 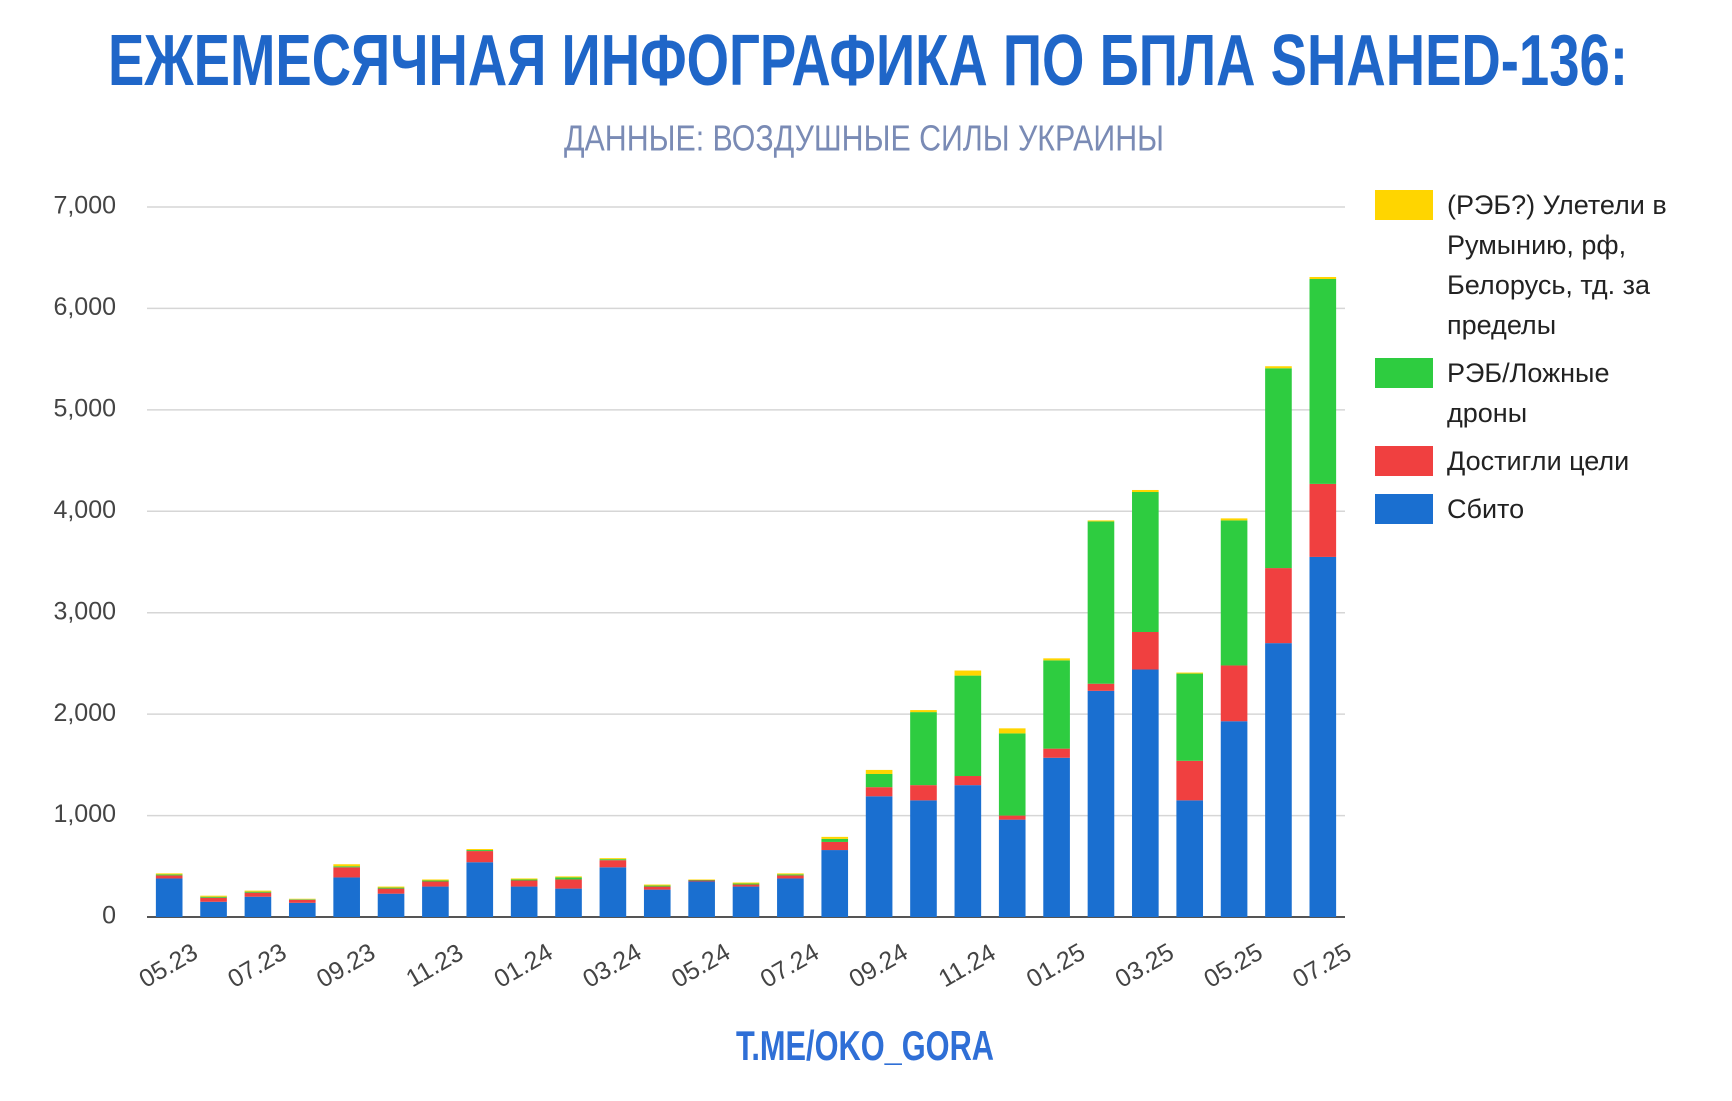 What do you see at coordinates (523, 966) in the screenshot?
I see `x-tick-label: 01.24` at bounding box center [523, 966].